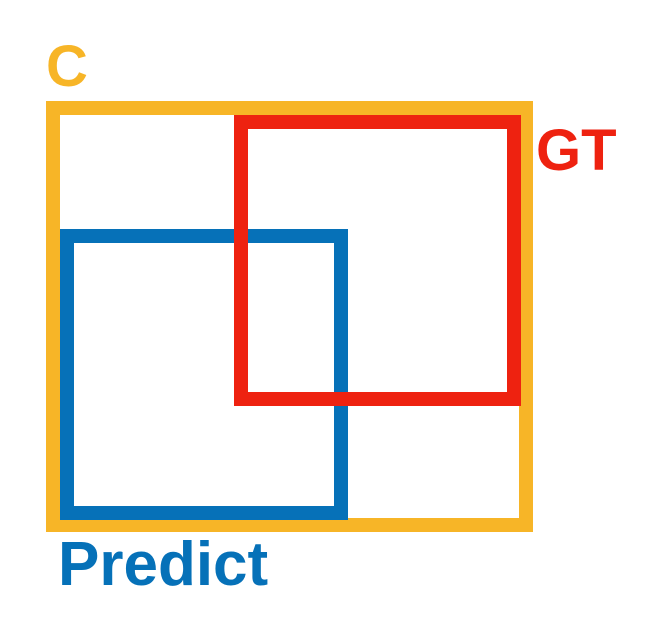 Image resolution: width=663 pixels, height=624 pixels. Describe the element at coordinates (67, 66) in the screenshot. I see `enclosing-box-label: C` at that location.